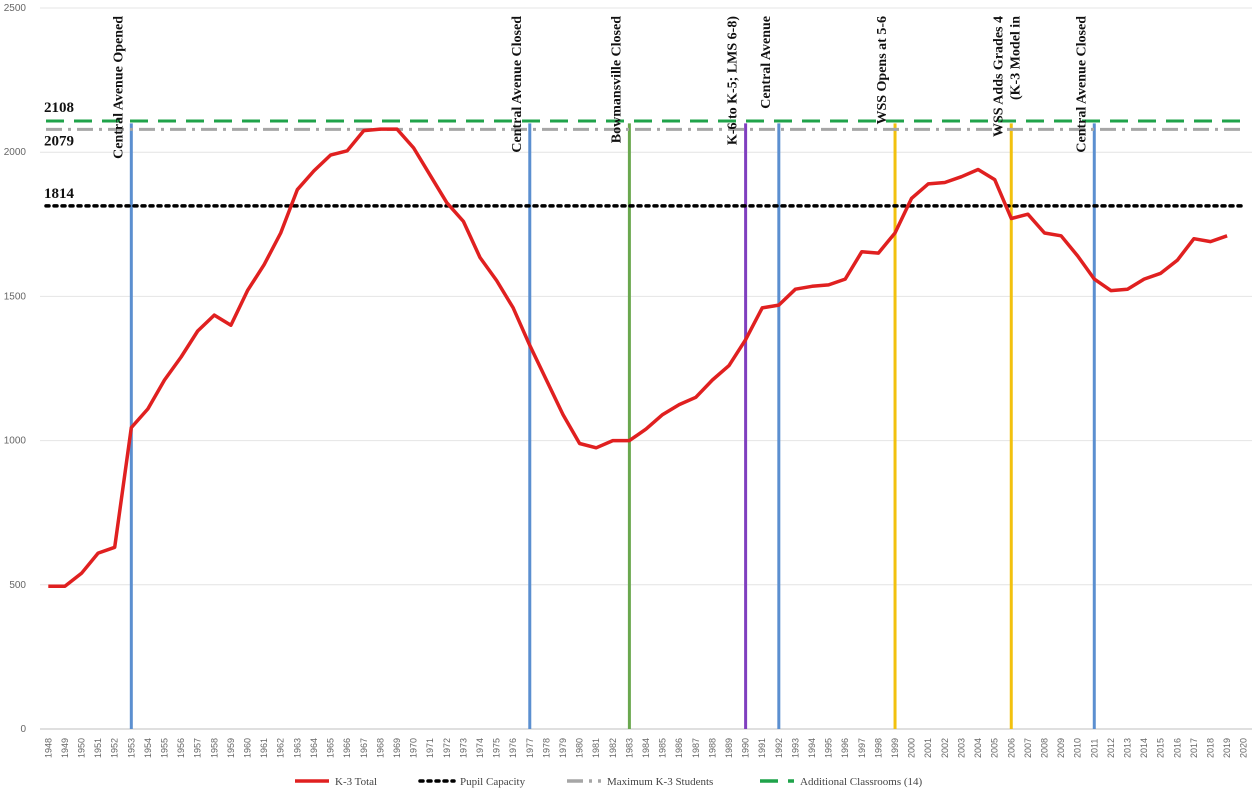 This screenshot has height=791, width=1252. I want to click on legend-label-pupil-capacity: Pupil Capacity, so click(493, 782).